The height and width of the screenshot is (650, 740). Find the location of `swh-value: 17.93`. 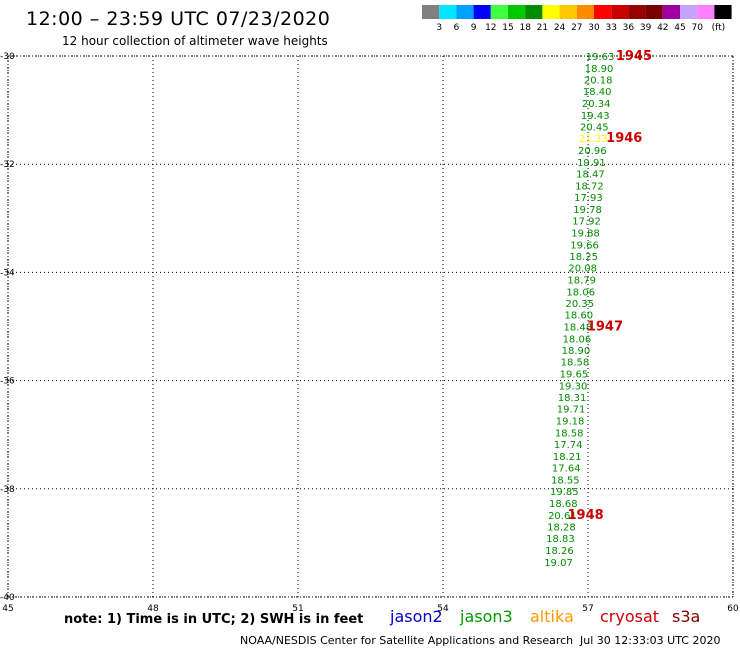

swh-value: 17.93 is located at coordinates (588, 198).